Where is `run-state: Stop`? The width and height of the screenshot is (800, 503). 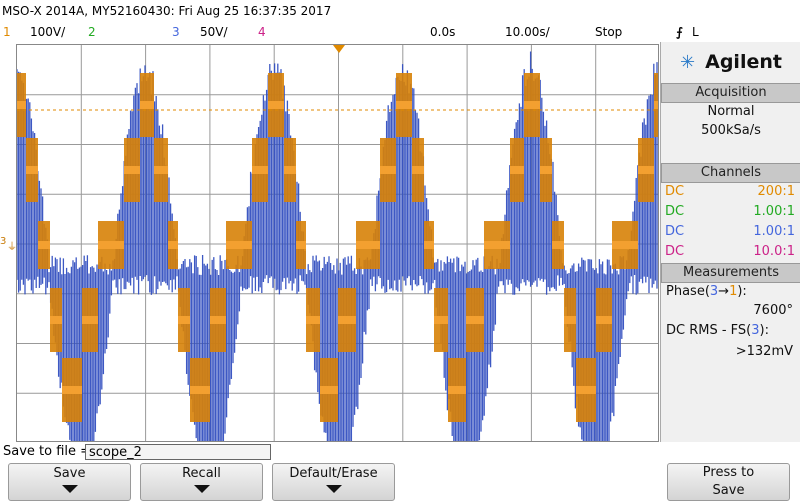 run-state: Stop is located at coordinates (609, 32).